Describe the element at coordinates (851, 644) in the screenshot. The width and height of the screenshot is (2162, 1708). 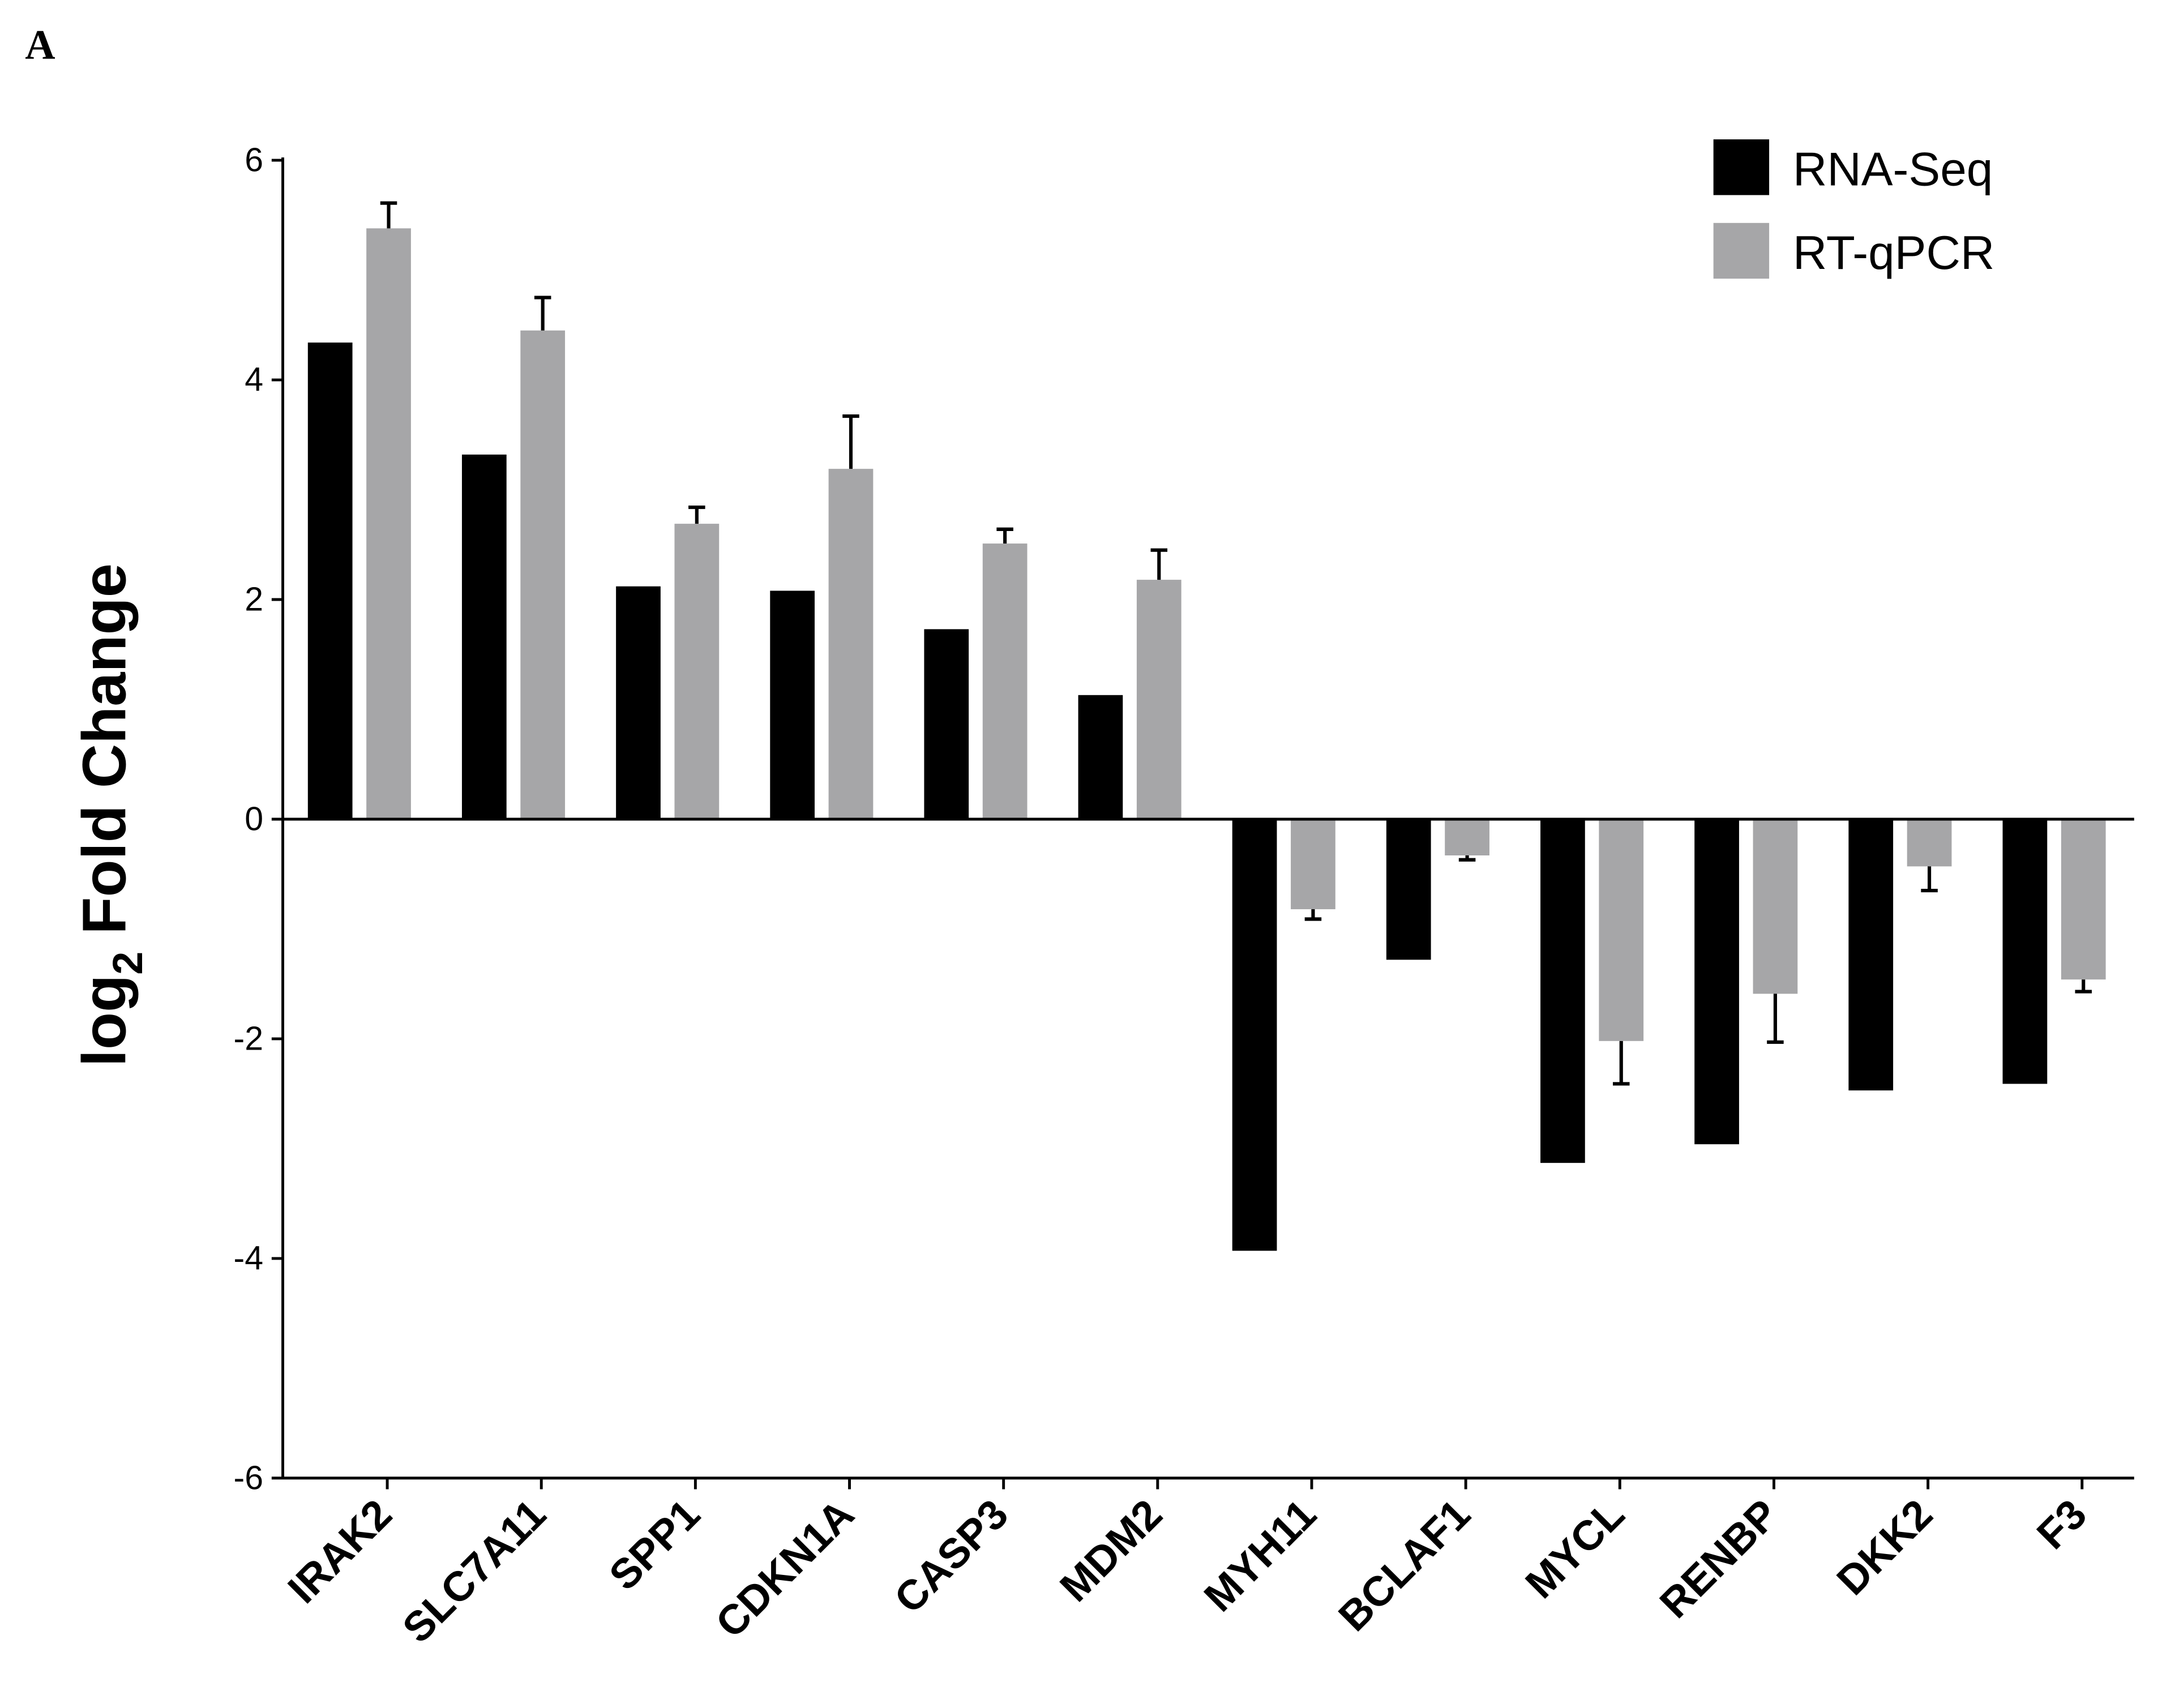
I see `bar-rt-qpcr-cdkn1a` at that location.